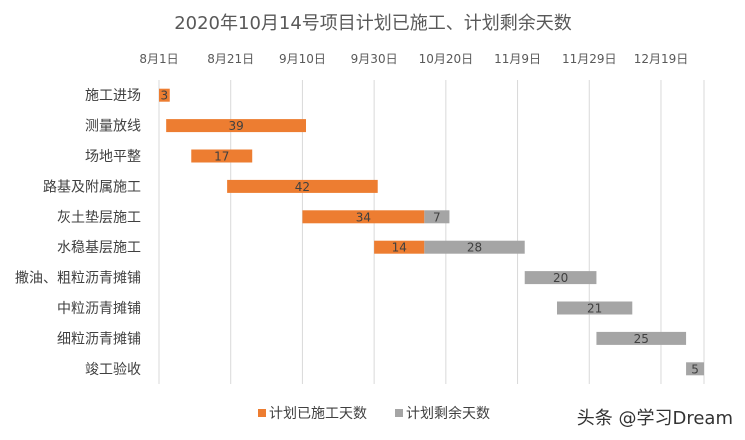  I want to click on bar-data-label: 42, so click(302, 187).